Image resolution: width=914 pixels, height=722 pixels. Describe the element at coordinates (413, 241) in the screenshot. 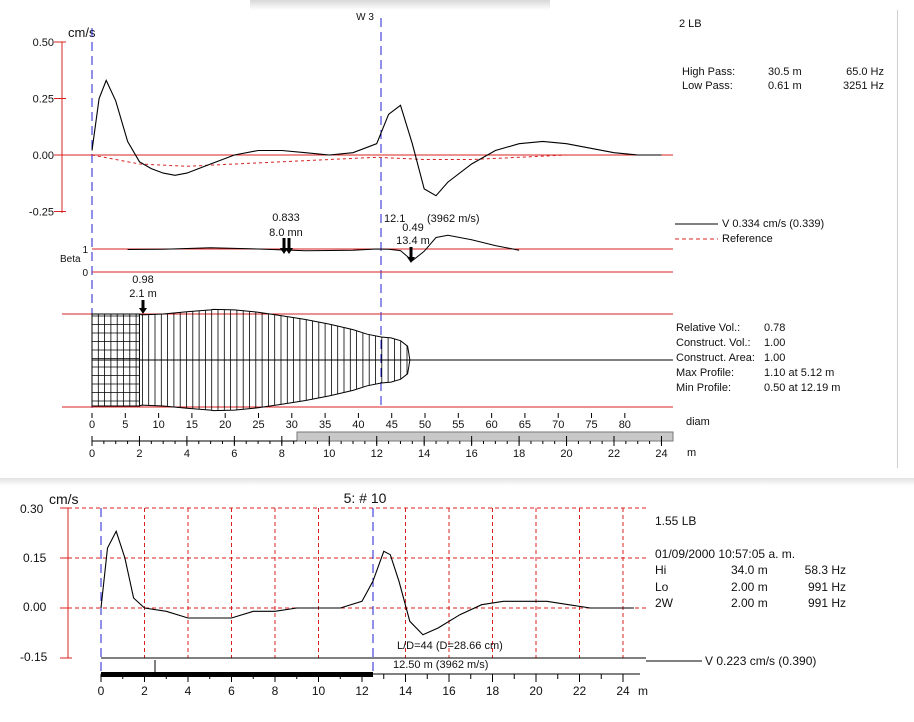

I see `annotation-134m: 13.4 m` at that location.